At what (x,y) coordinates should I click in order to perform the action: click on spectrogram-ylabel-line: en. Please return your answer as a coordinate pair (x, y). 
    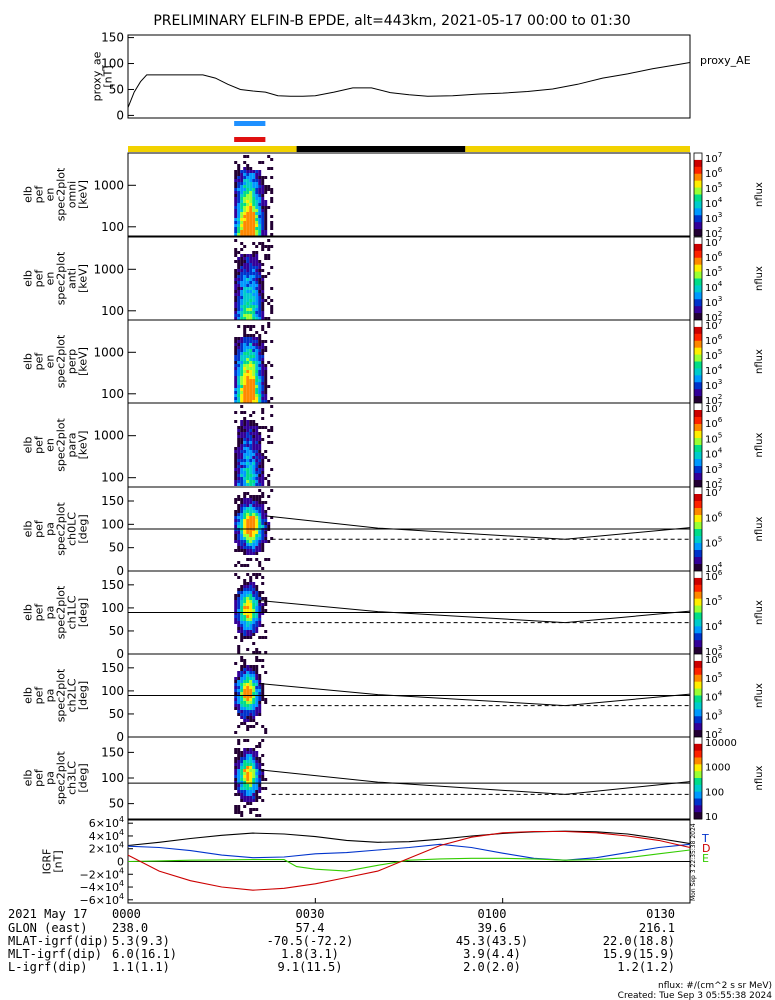
    Looking at the image, I should click on (50, 445).